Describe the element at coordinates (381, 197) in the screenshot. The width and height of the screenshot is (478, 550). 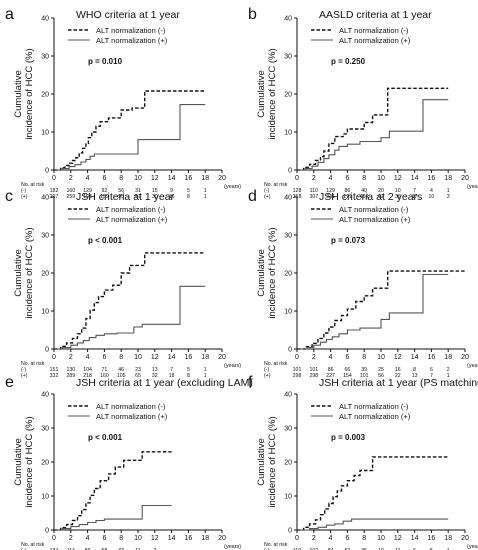
I see `risk-count-plus: 62` at that location.